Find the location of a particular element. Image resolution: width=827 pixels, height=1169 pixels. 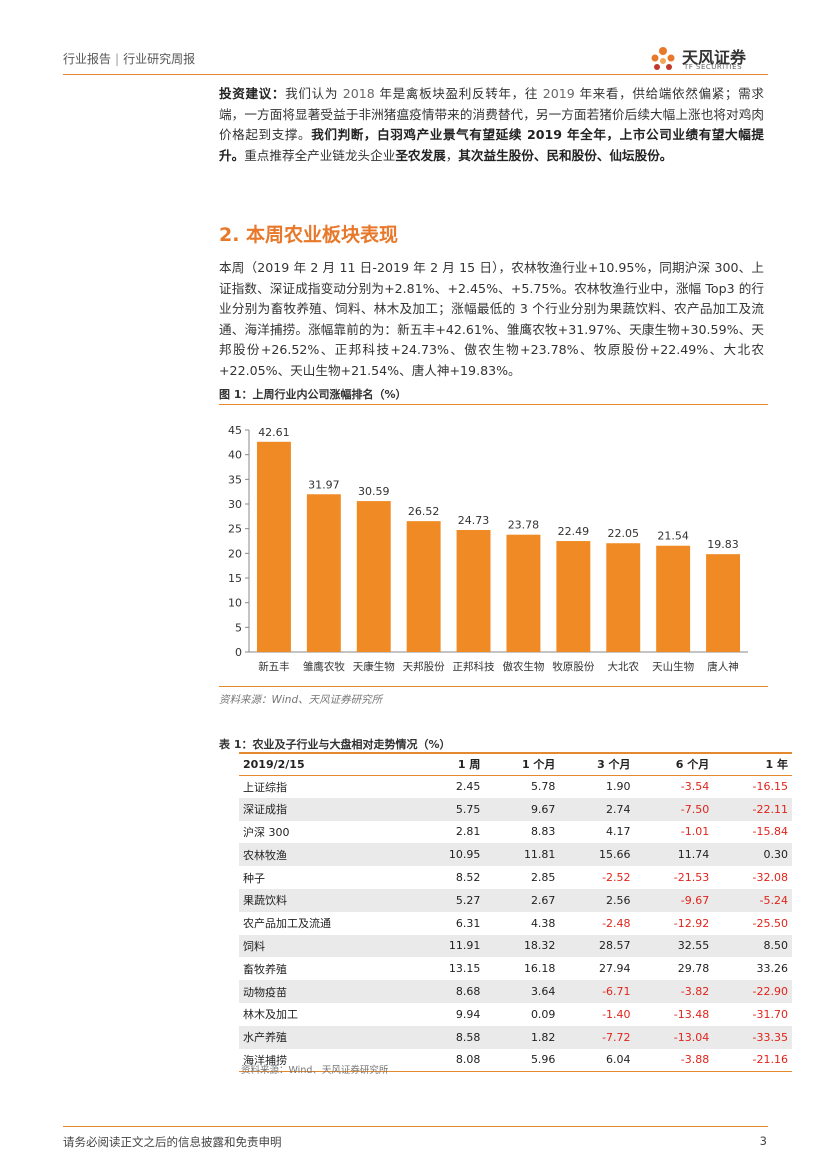

x-category-label: 正邦科技 is located at coordinates (474, 666).